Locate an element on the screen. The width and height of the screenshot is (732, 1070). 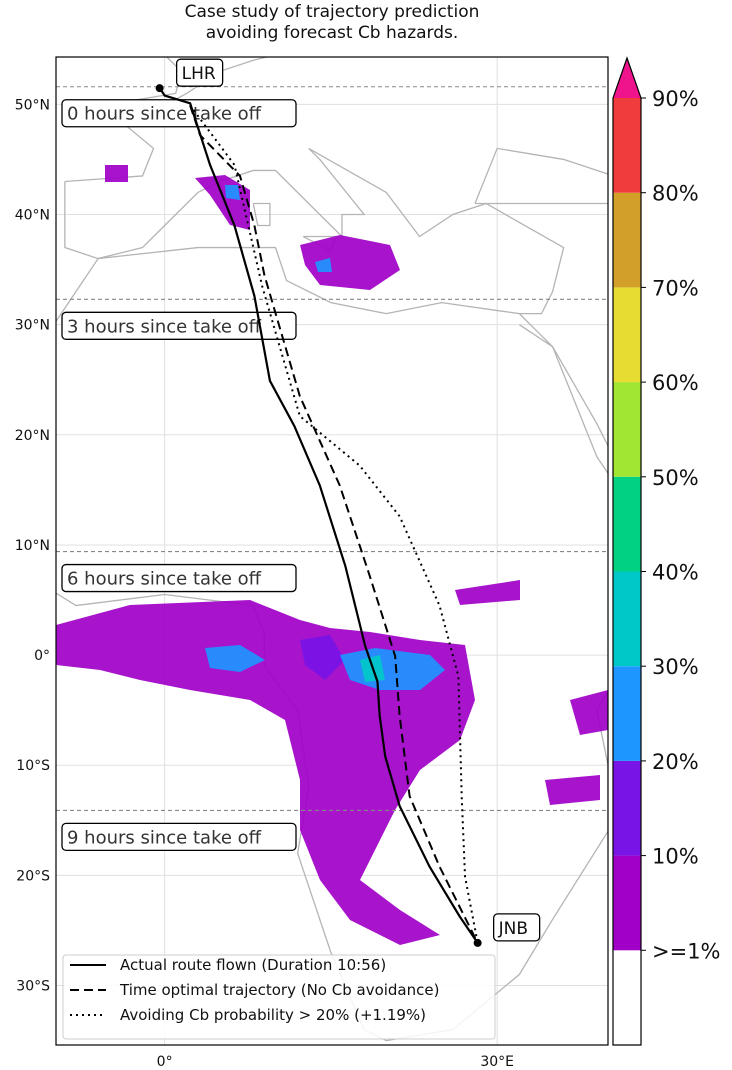
colorbar-tick-label: >=1% is located at coordinates (686, 951).